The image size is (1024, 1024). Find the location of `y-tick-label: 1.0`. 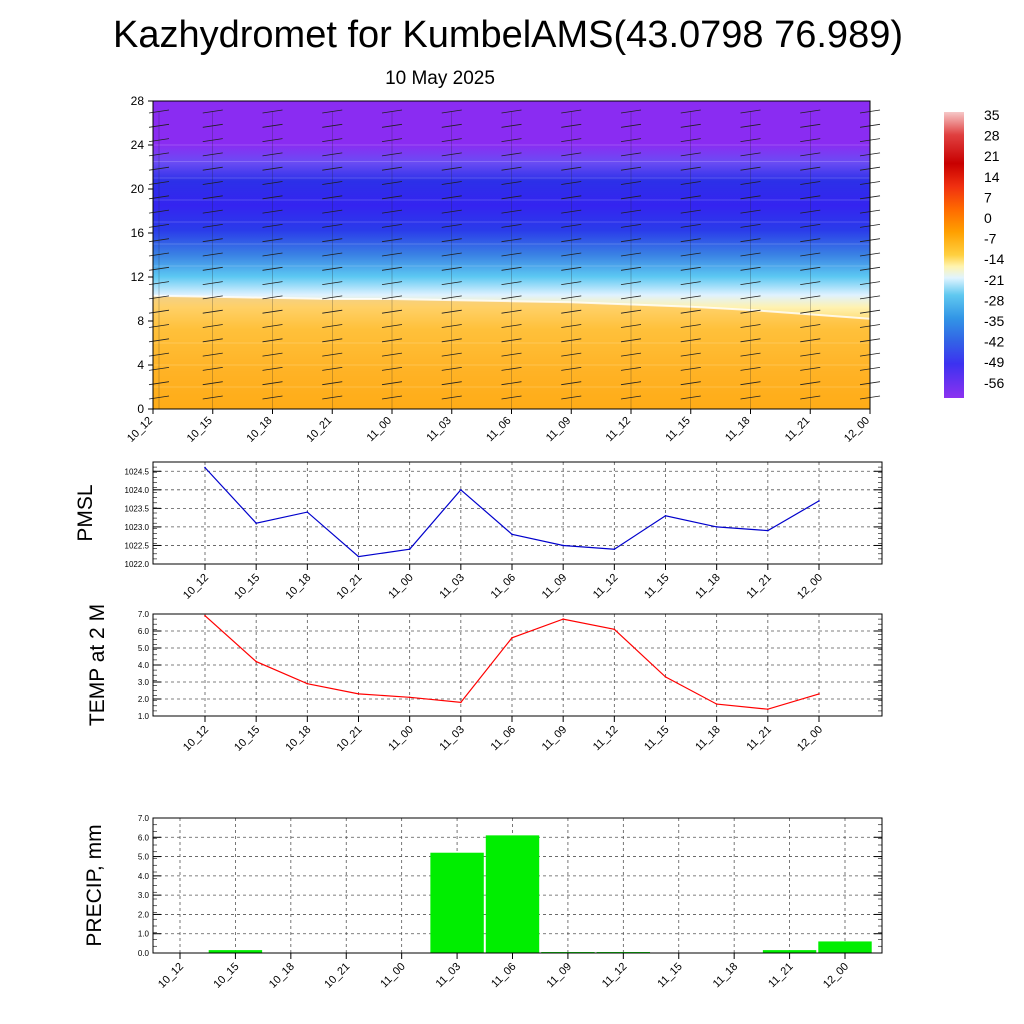

y-tick-label: 1.0 is located at coordinates (144, 716).